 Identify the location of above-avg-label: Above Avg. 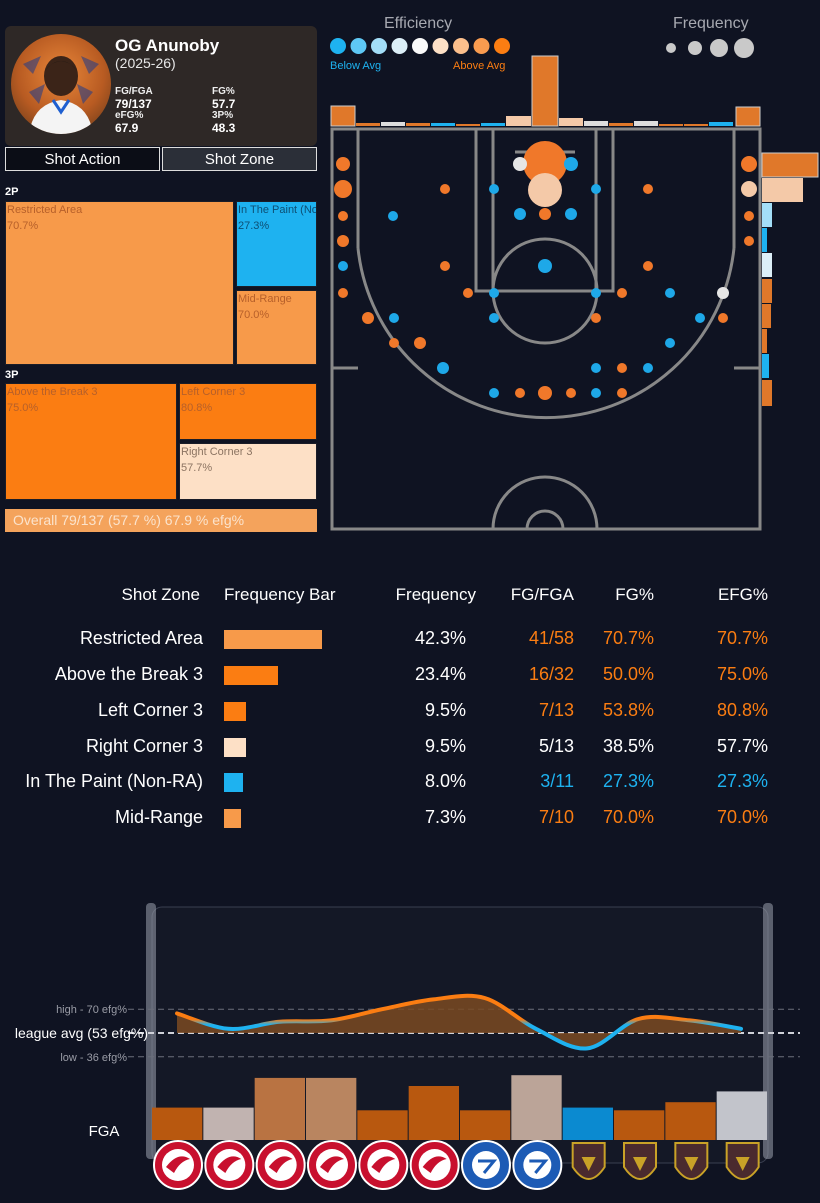
(479, 66).